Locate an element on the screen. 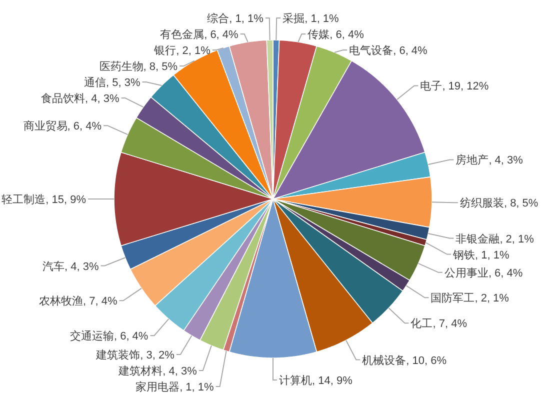 The width and height of the screenshot is (547, 401). slice-label: 计算机, 14, 9% is located at coordinates (316, 380).